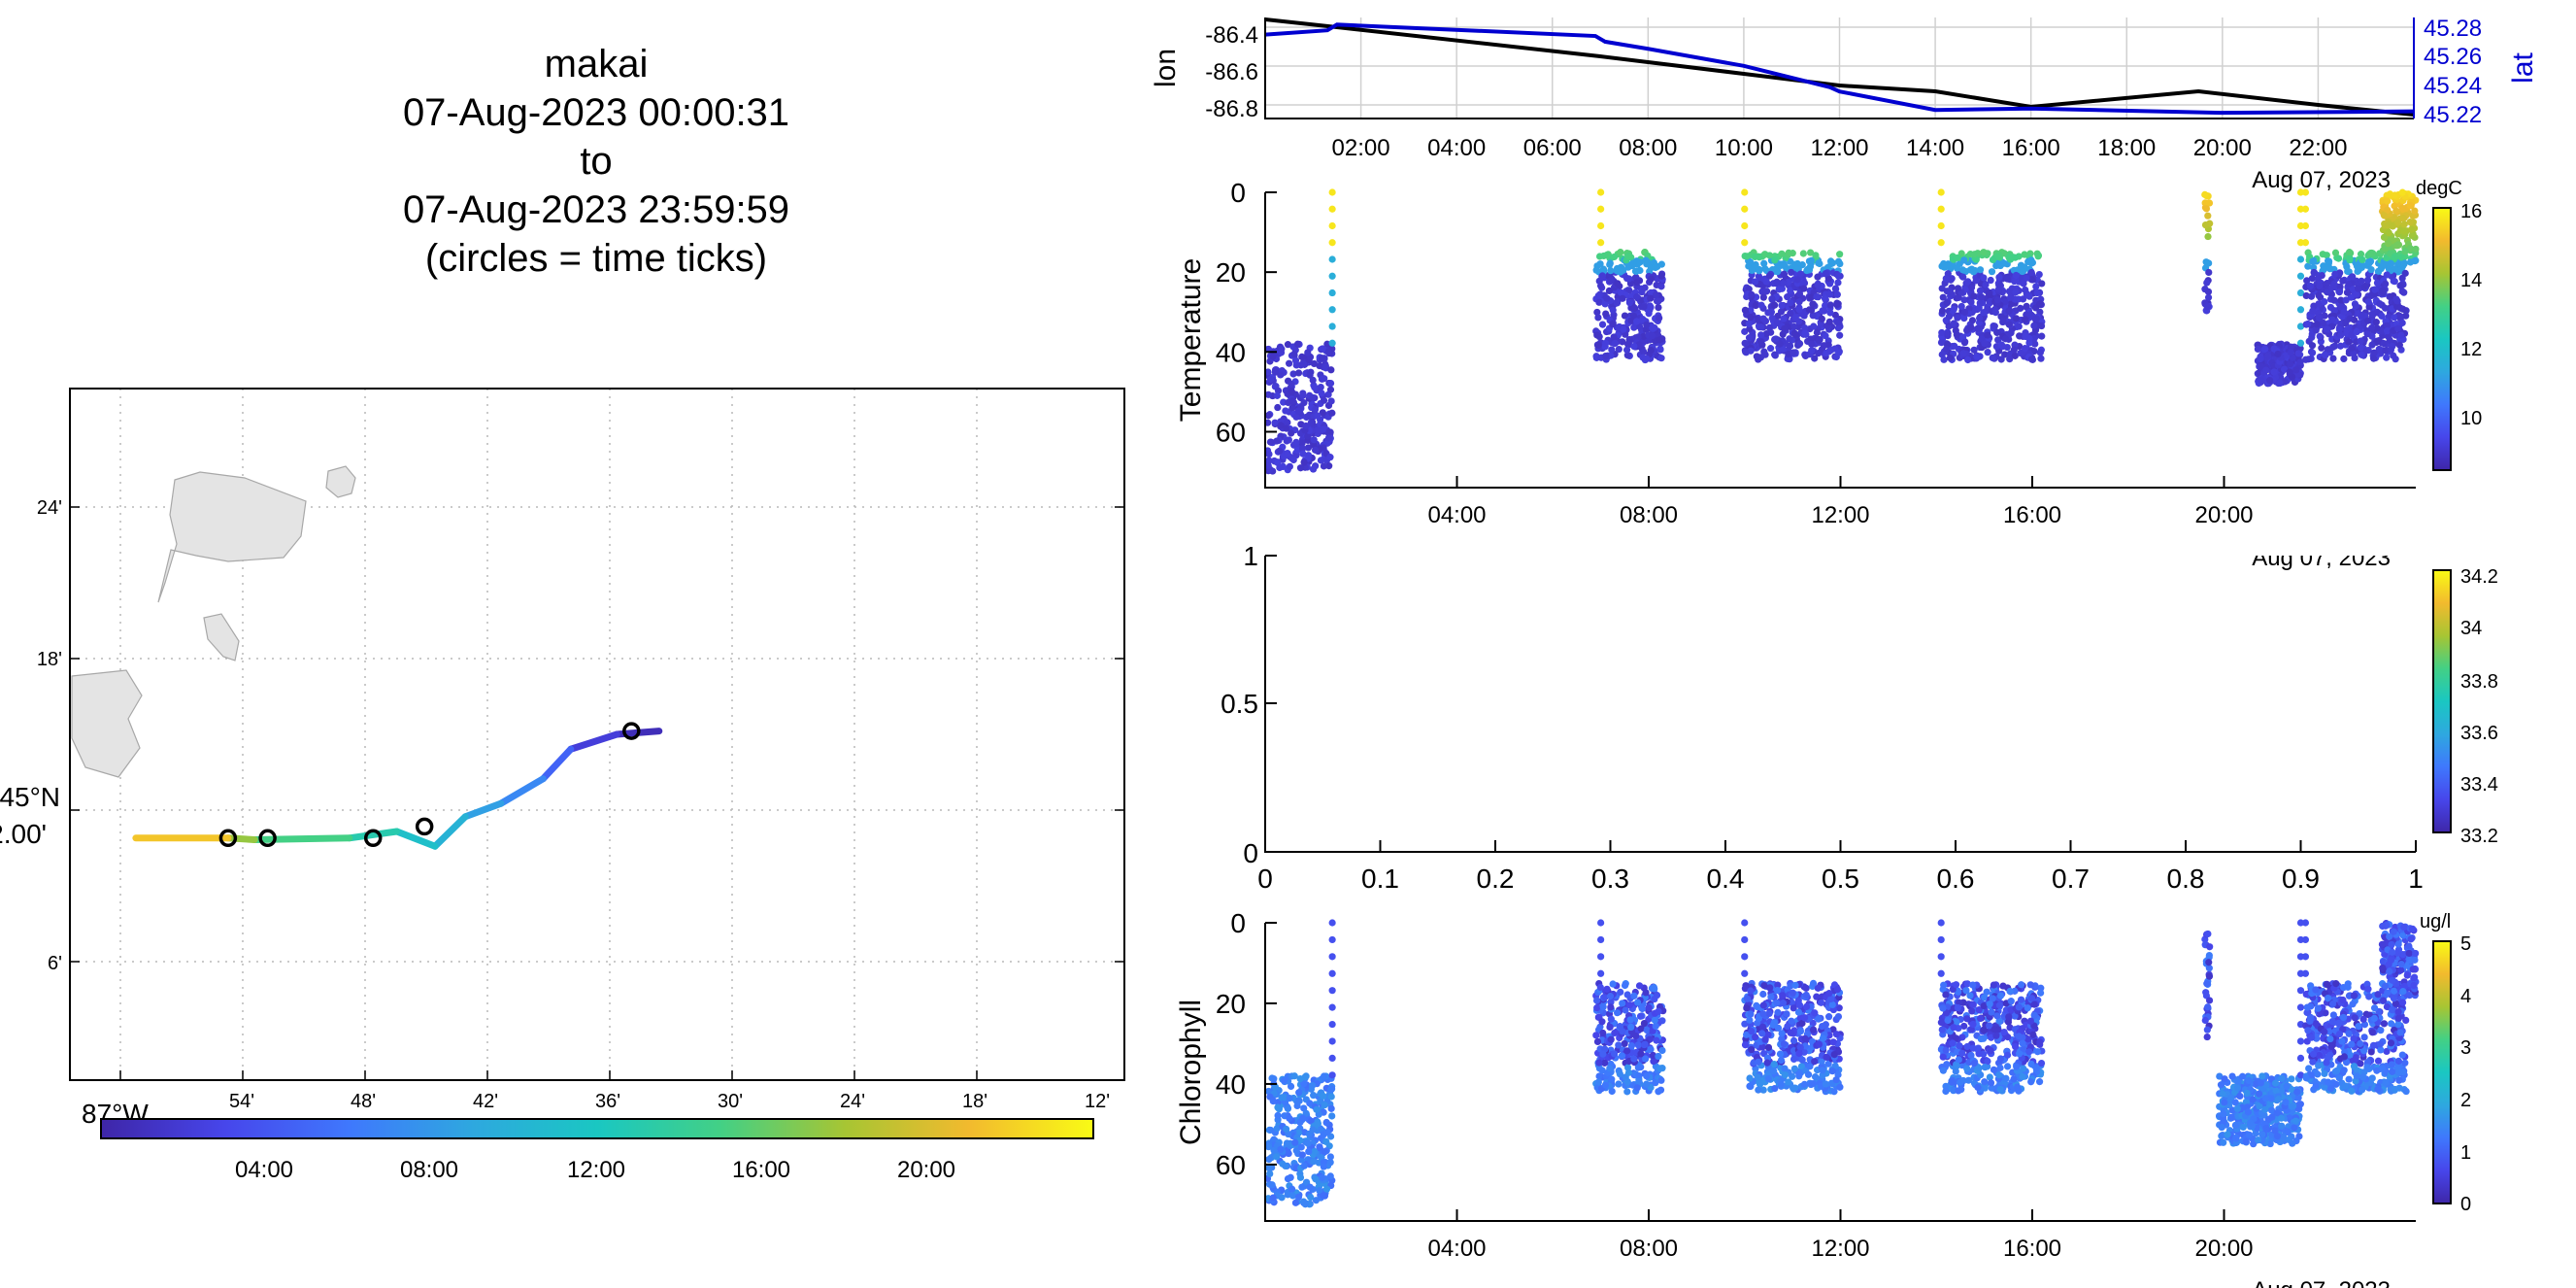 Image resolution: width=2576 pixels, height=1288 pixels. What do you see at coordinates (232, 537) in the screenshot?
I see `island-large` at bounding box center [232, 537].